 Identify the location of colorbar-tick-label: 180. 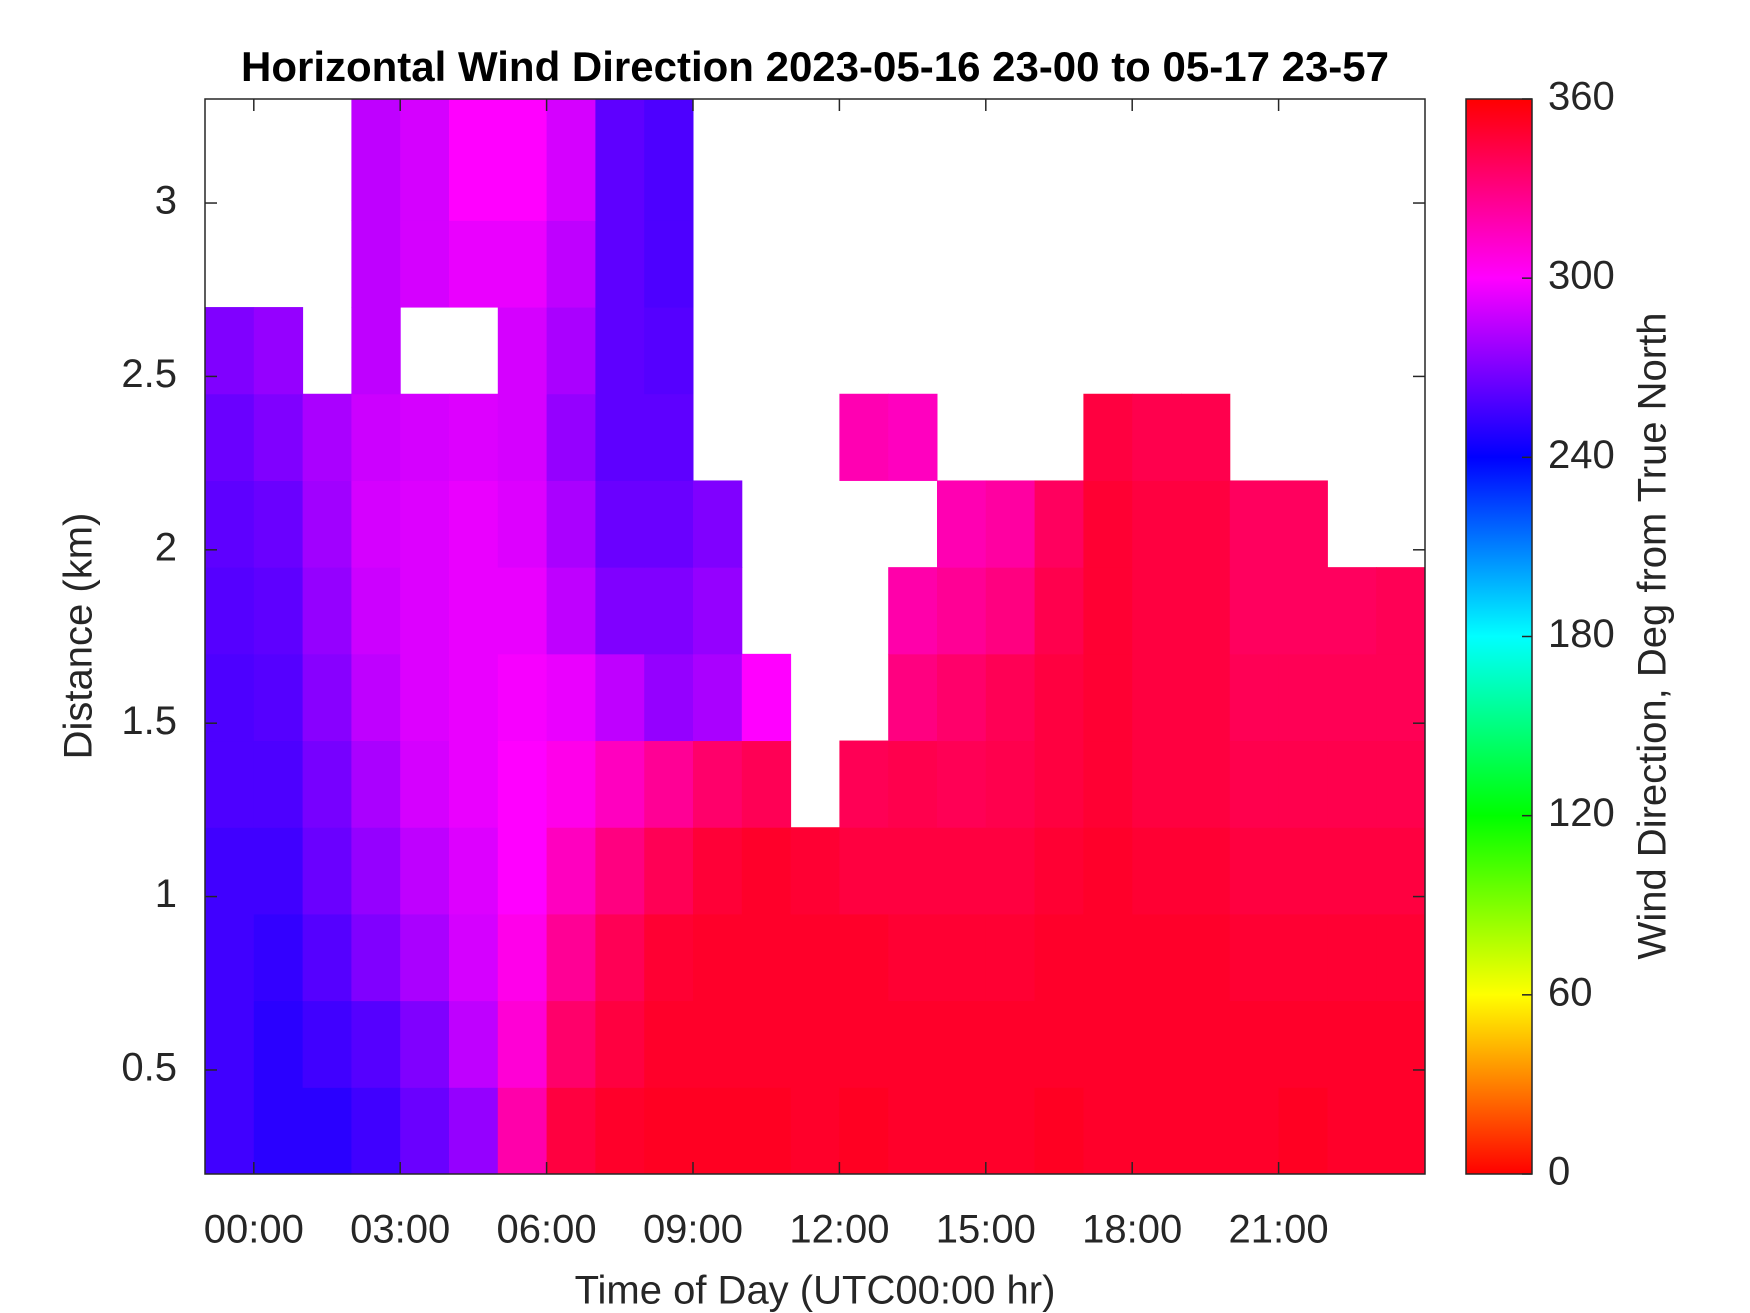
(1581, 634).